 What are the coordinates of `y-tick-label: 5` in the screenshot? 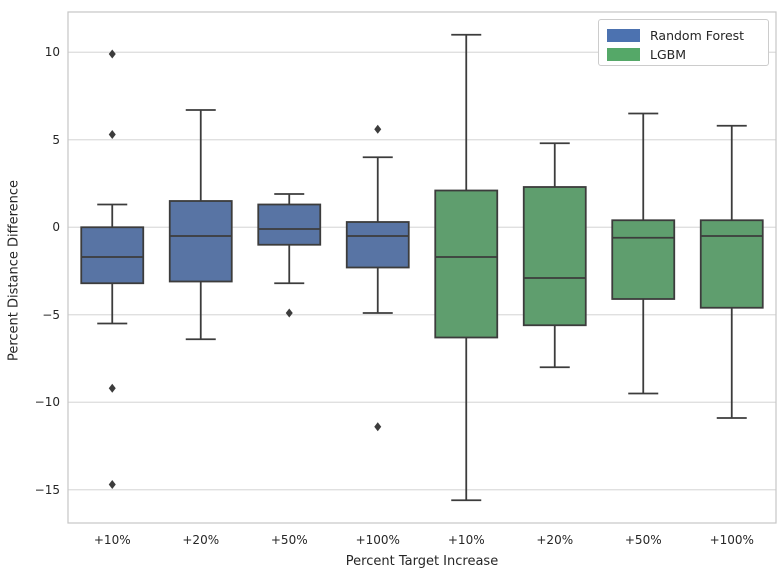 It's located at (56, 139).